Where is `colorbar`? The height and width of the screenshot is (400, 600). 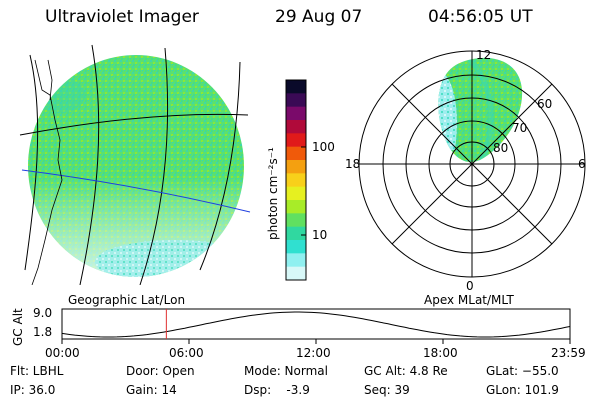
colorbar is located at coordinates (296, 180).